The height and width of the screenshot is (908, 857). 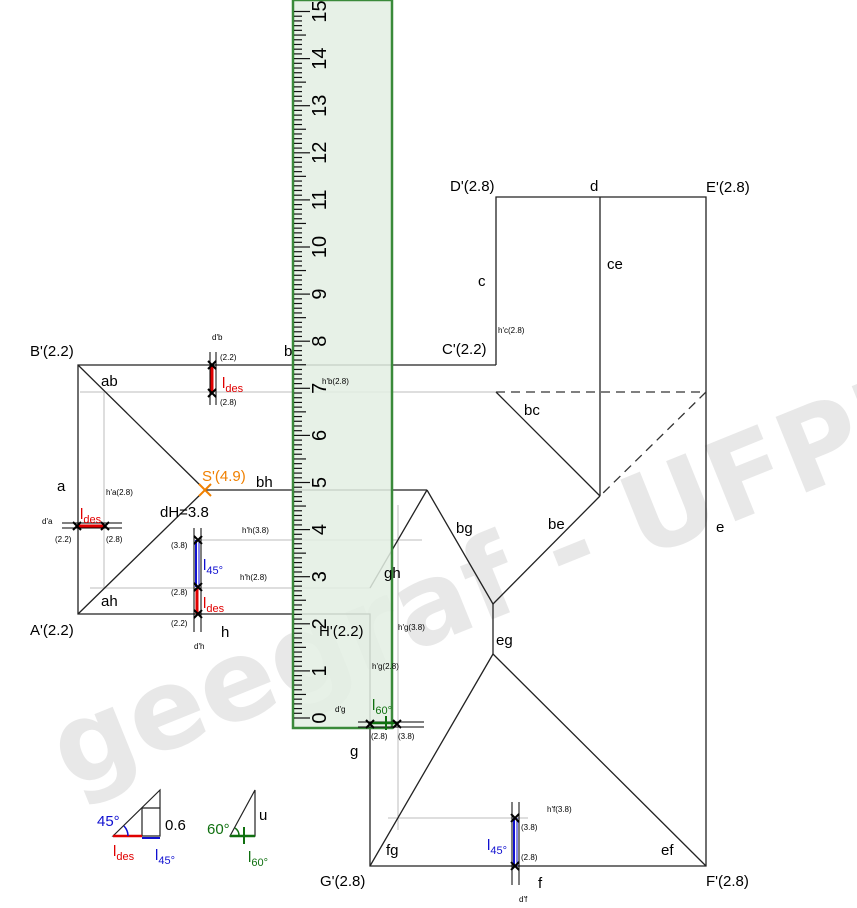 I want to click on legend-height: 0.6, so click(x=175, y=825).